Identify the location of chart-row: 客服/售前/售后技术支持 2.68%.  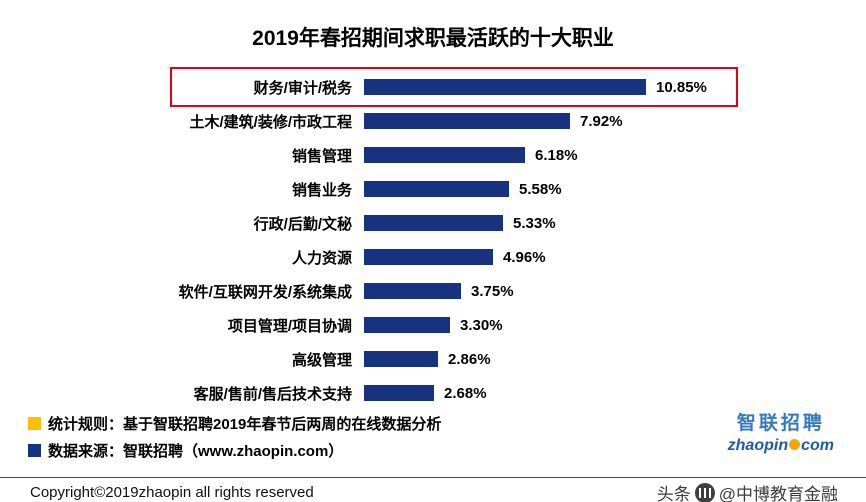
(433, 393).